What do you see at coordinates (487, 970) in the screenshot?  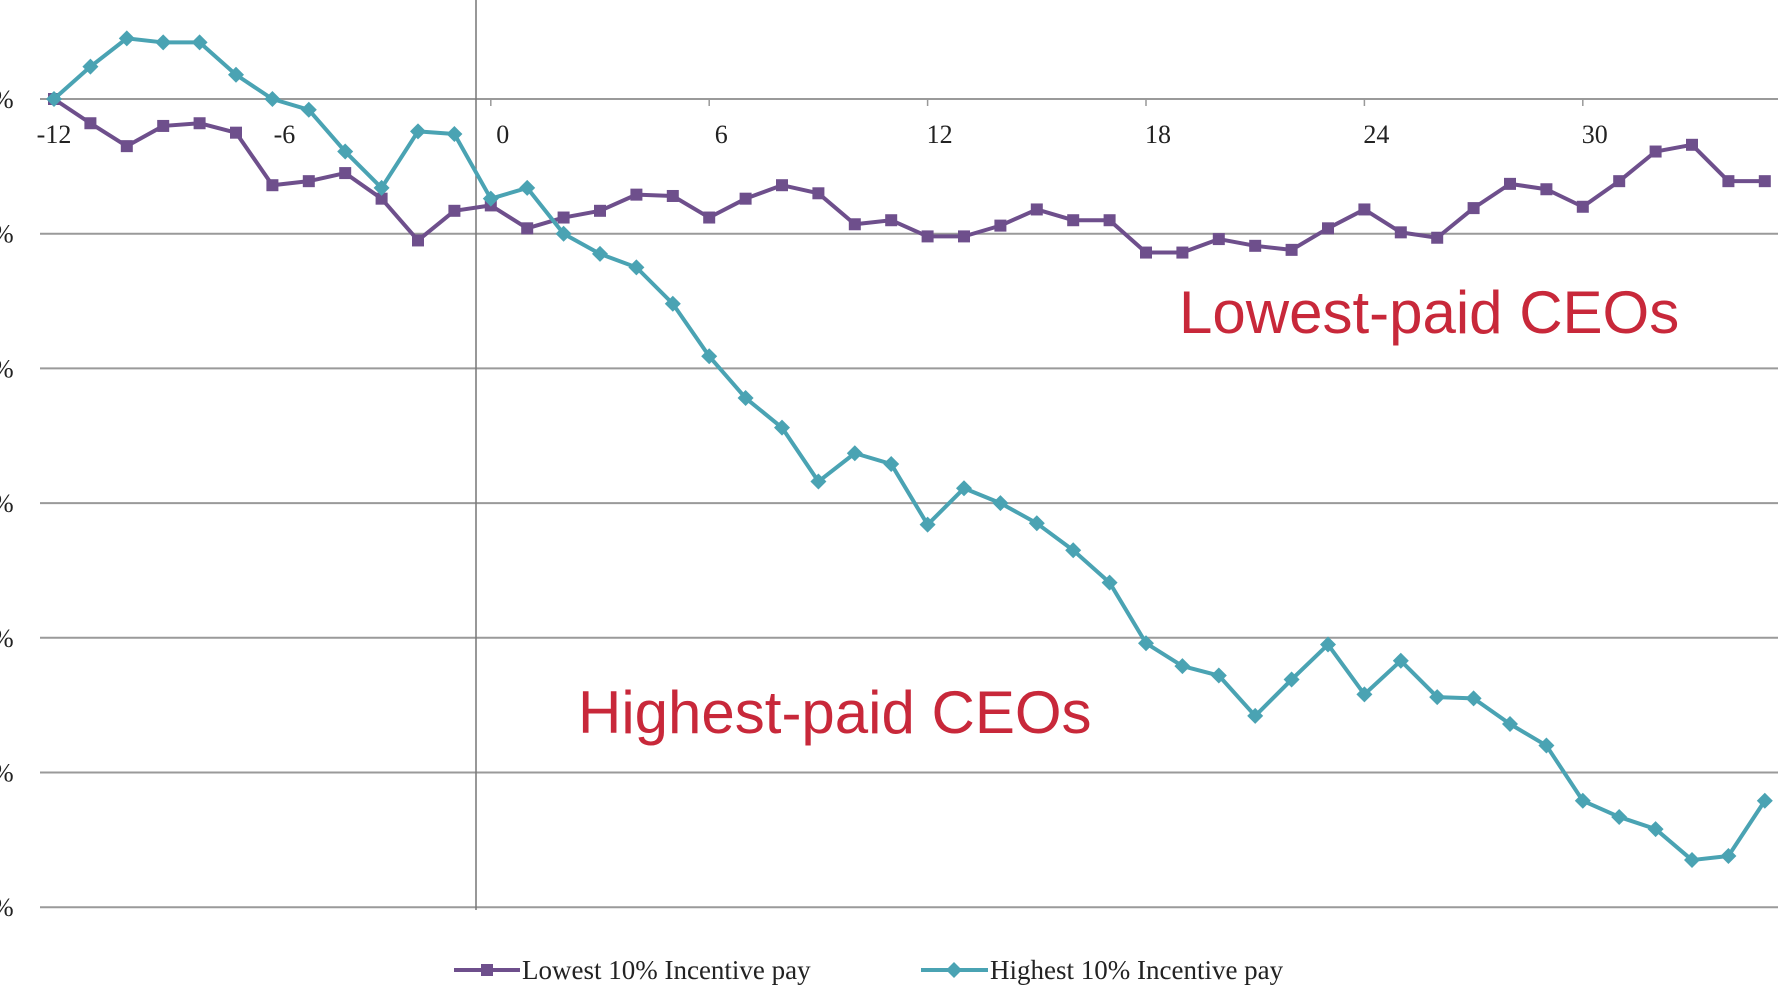 I see `legend-marker-lowest` at bounding box center [487, 970].